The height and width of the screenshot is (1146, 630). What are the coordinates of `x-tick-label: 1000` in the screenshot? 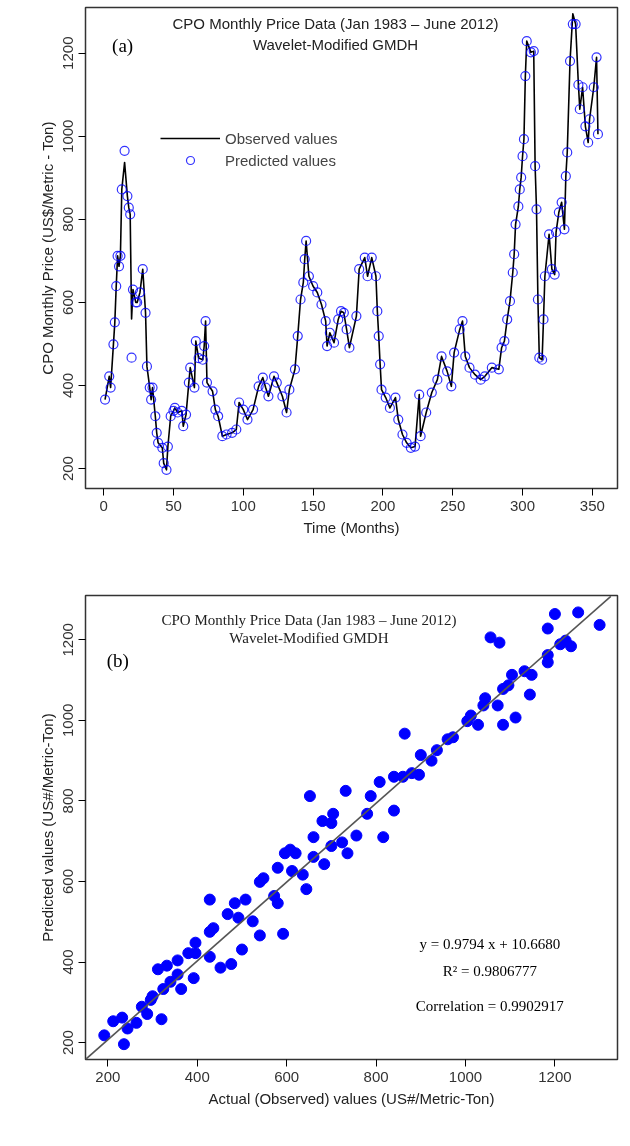 It's located at (465, 1076).